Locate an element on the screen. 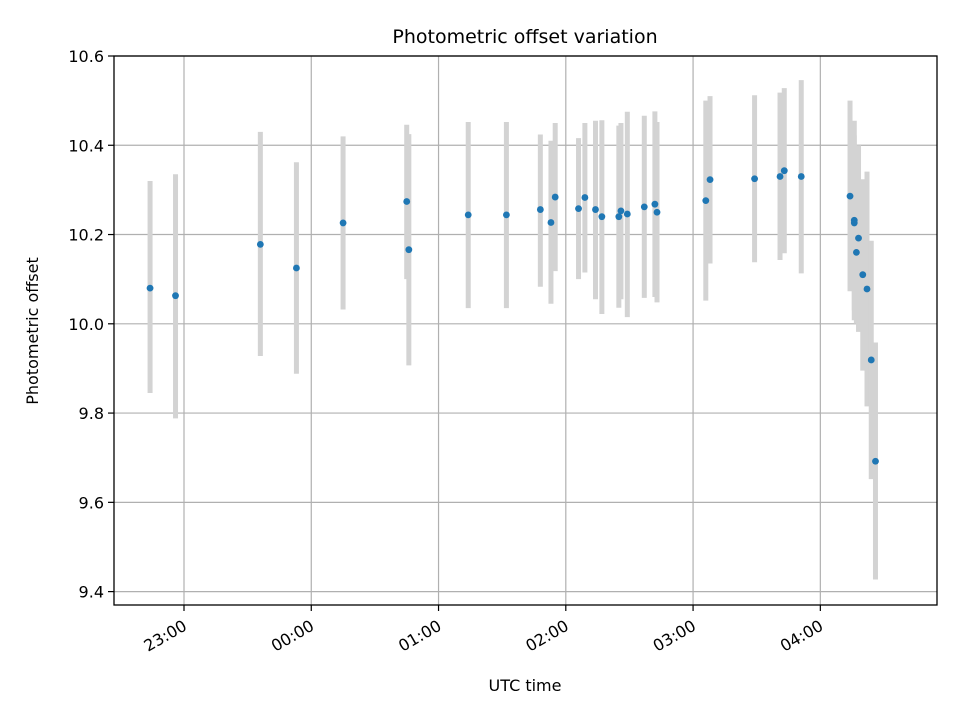 The height and width of the screenshot is (720, 960). y-axis-label: Photometric offset is located at coordinates (32, 331).